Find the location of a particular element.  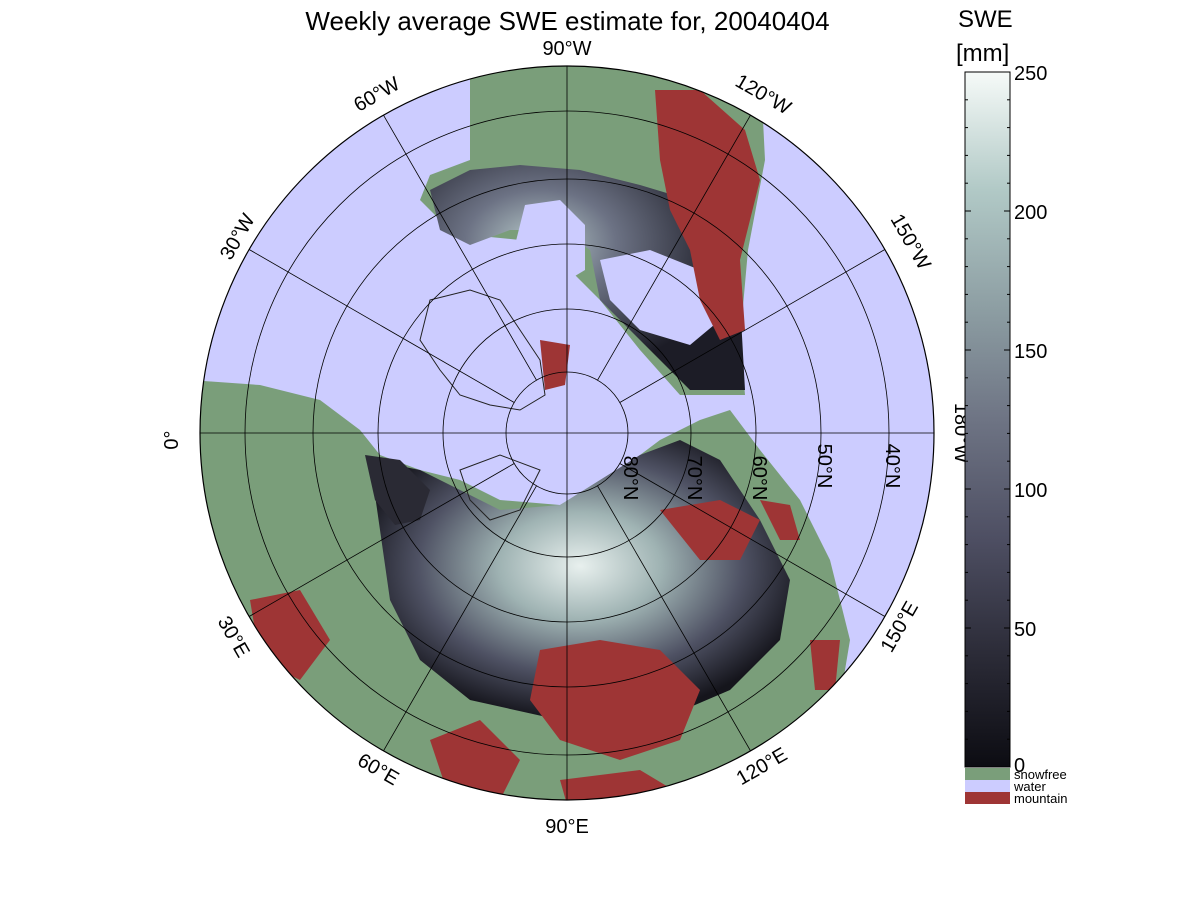

lon-label-0: 0° is located at coordinates (172, 439).